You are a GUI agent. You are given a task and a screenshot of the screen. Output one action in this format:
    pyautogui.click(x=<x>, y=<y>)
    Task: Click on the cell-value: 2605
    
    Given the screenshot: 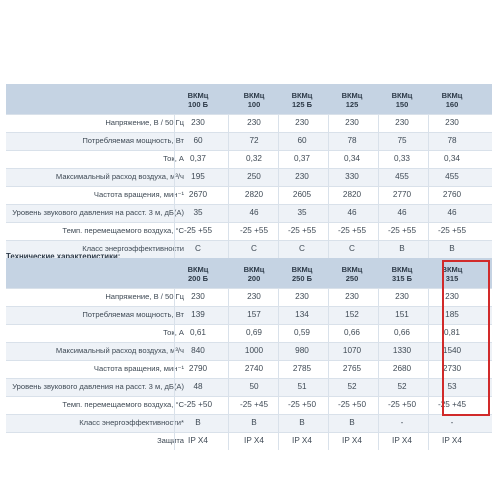 What is the action you would take?
    pyautogui.click(x=302, y=194)
    